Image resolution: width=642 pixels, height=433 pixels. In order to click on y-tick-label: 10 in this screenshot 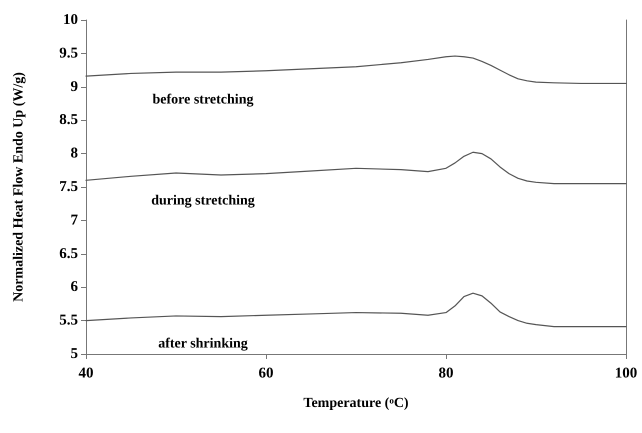, I will do `click(70, 20)`.